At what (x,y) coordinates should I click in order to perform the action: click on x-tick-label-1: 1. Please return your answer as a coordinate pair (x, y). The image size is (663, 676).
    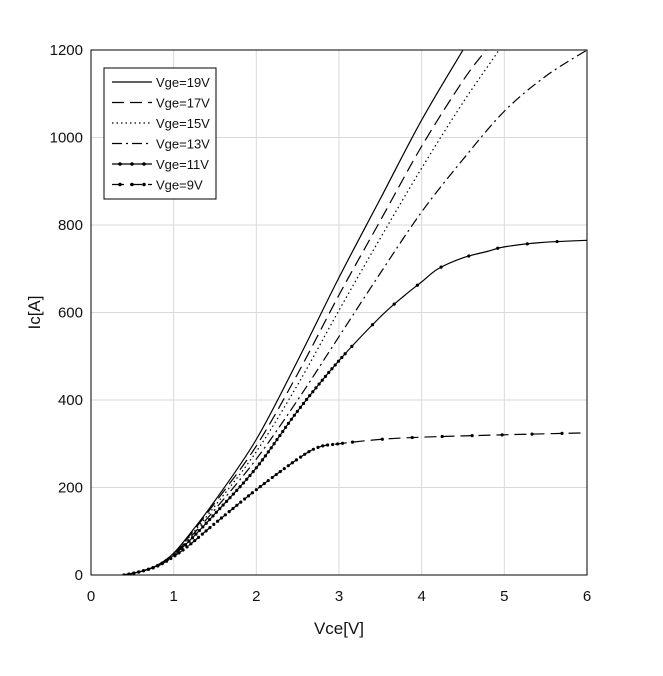
    Looking at the image, I should click on (173, 596).